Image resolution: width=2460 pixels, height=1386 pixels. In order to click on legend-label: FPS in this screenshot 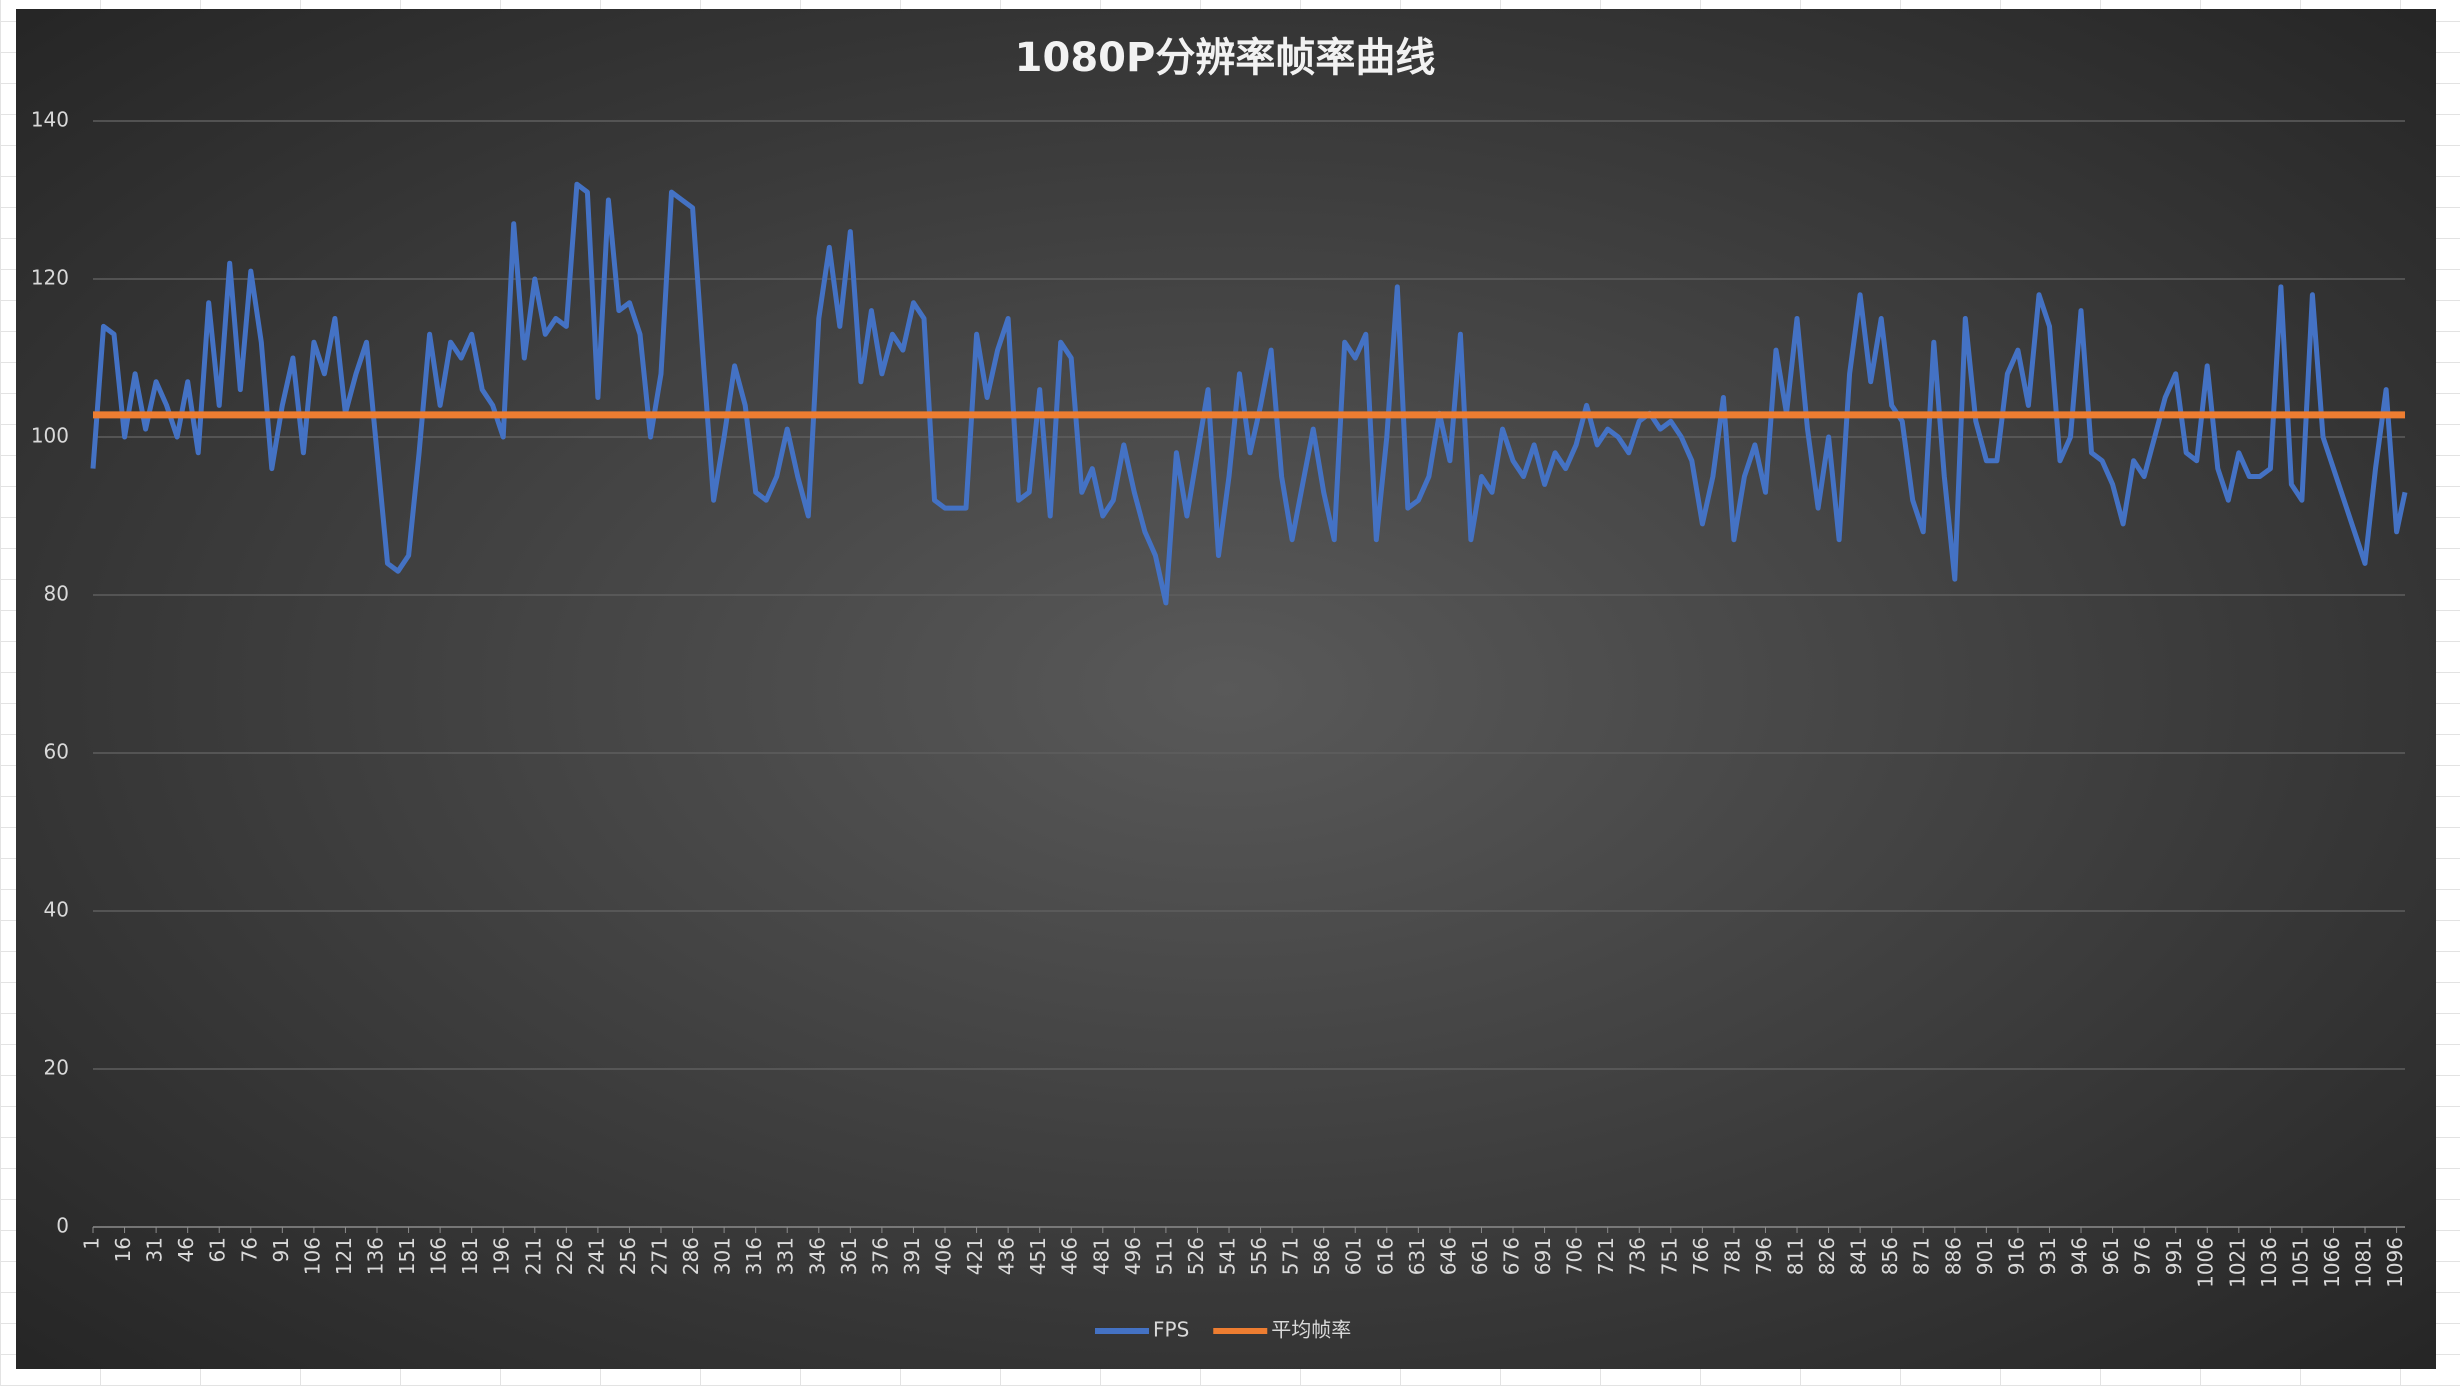, I will do `click(1171, 1330)`.